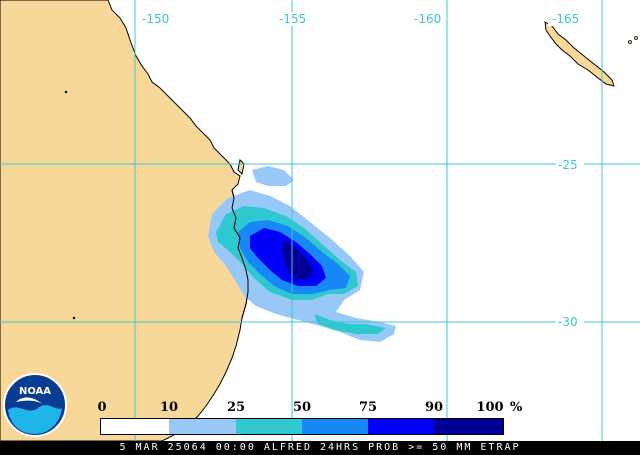 This screenshot has width=640, height=455. Describe the element at coordinates (368, 407) in the screenshot. I see `legend-tick: 75` at that location.